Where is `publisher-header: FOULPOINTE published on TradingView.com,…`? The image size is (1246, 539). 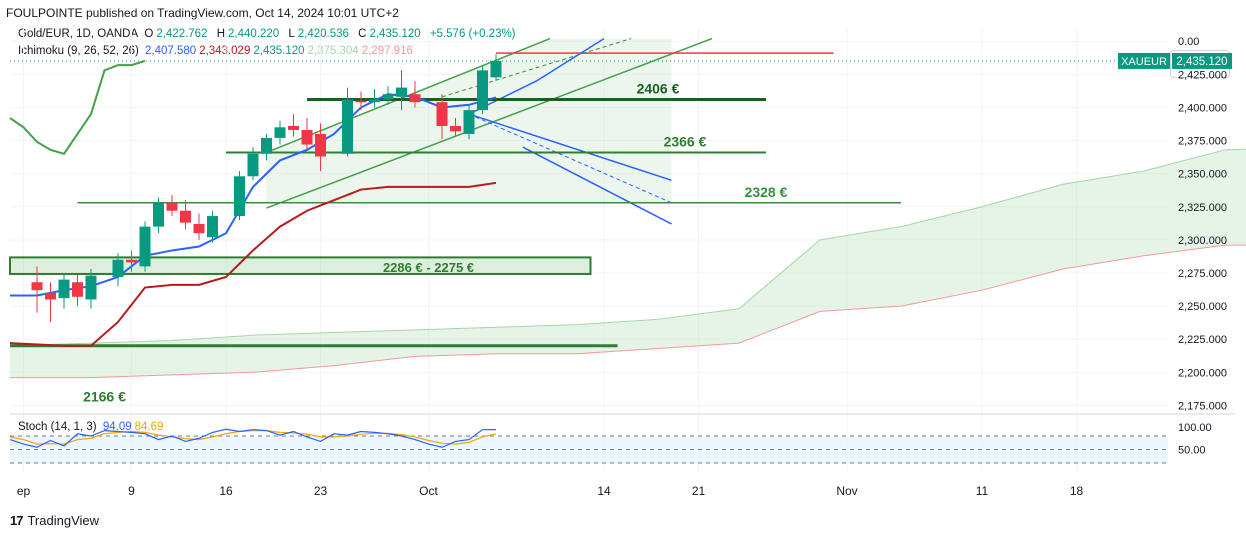 publisher-header: FOULPOINTE published on TradingView.com,… is located at coordinates (202, 13).